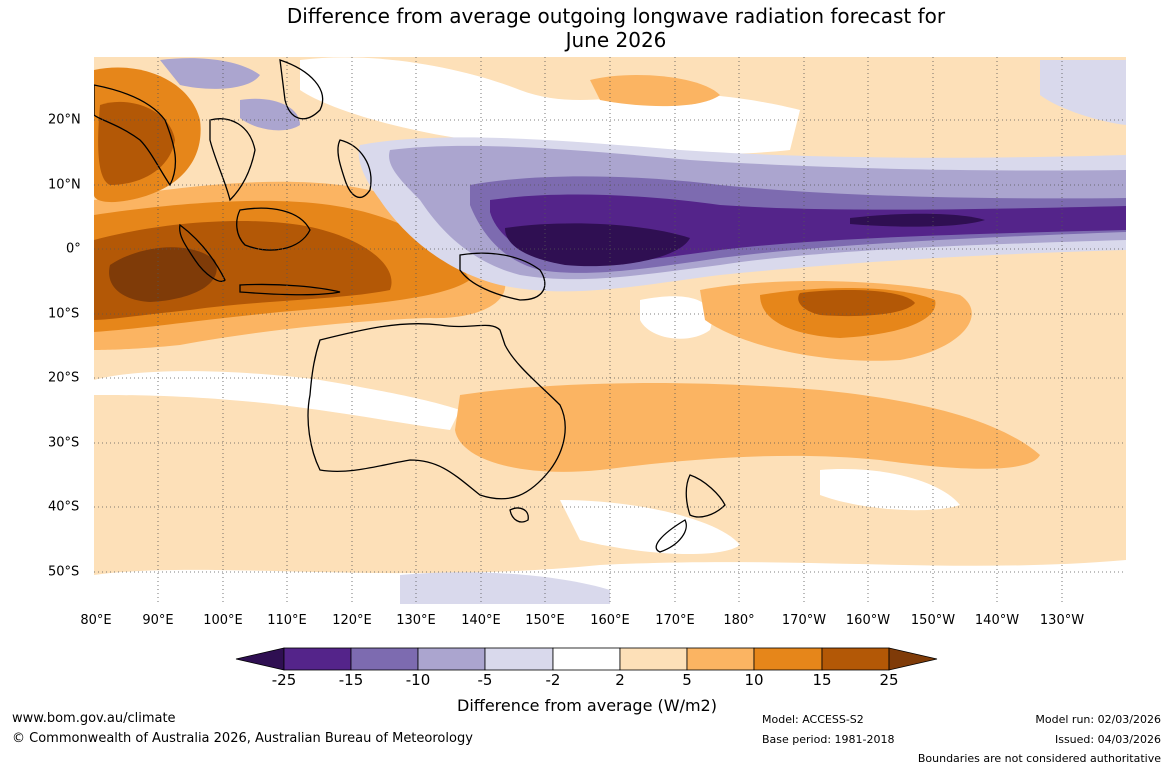  Describe the element at coordinates (418, 680) in the screenshot. I see `colorbar-label: -10` at that location.